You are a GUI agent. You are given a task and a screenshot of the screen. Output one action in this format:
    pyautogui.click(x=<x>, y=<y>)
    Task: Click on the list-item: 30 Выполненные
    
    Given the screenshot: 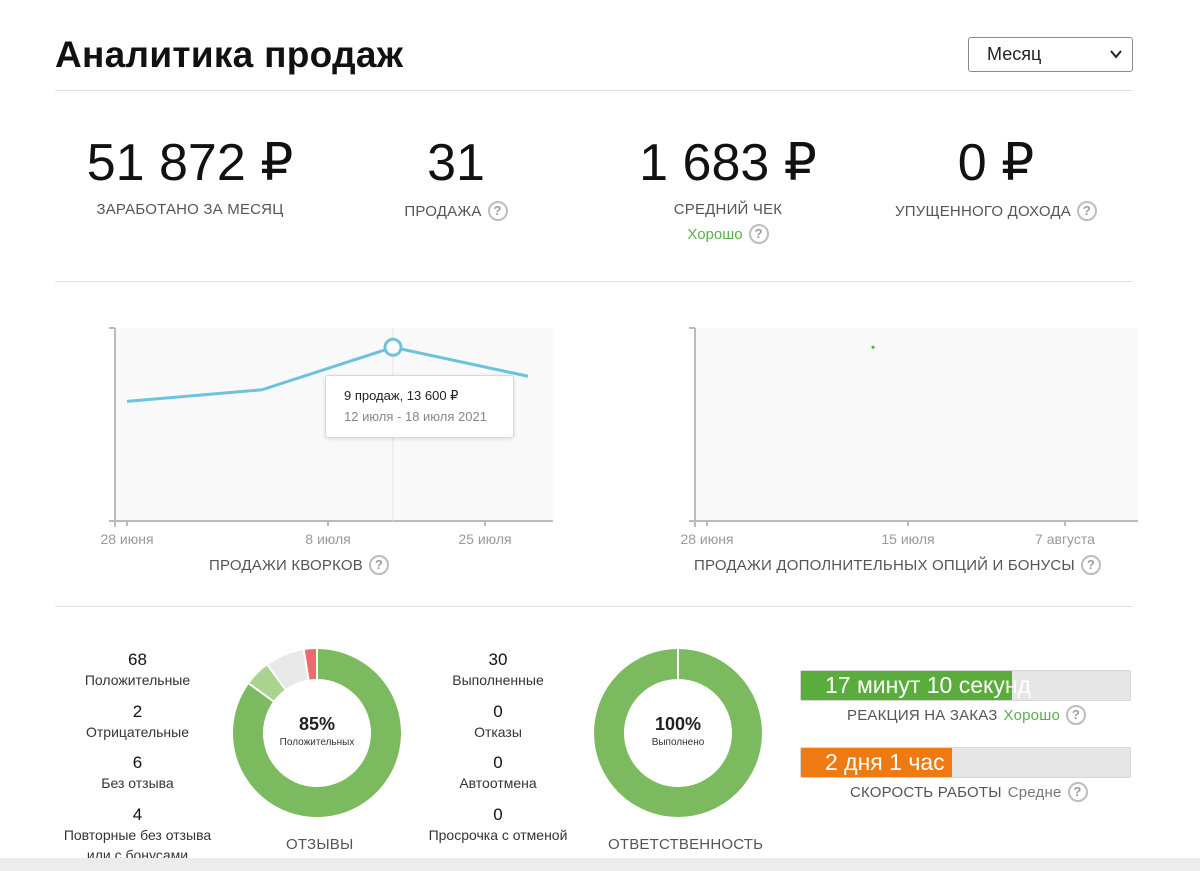 What is the action you would take?
    pyautogui.click(x=498, y=676)
    